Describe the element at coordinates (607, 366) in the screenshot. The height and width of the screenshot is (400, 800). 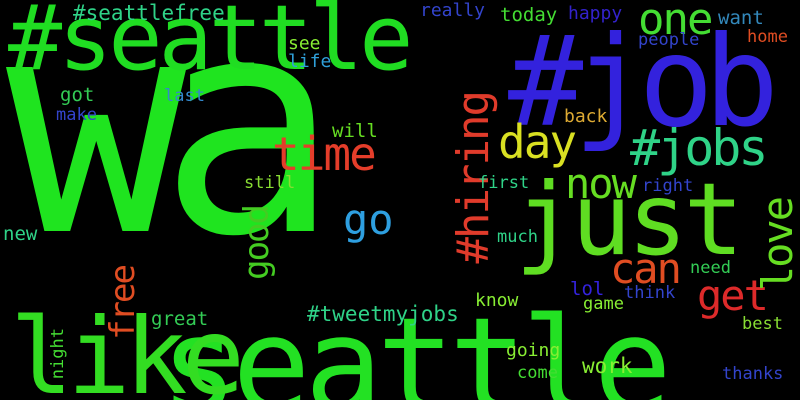
I see `word-work: work` at that location.